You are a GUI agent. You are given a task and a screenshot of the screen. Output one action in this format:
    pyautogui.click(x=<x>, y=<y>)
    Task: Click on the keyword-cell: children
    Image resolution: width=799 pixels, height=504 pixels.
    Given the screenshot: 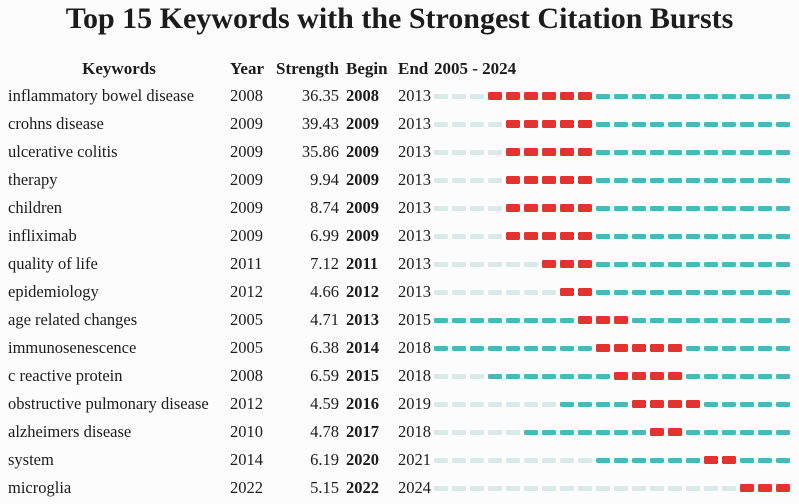 What is the action you would take?
    pyautogui.click(x=35, y=207)
    